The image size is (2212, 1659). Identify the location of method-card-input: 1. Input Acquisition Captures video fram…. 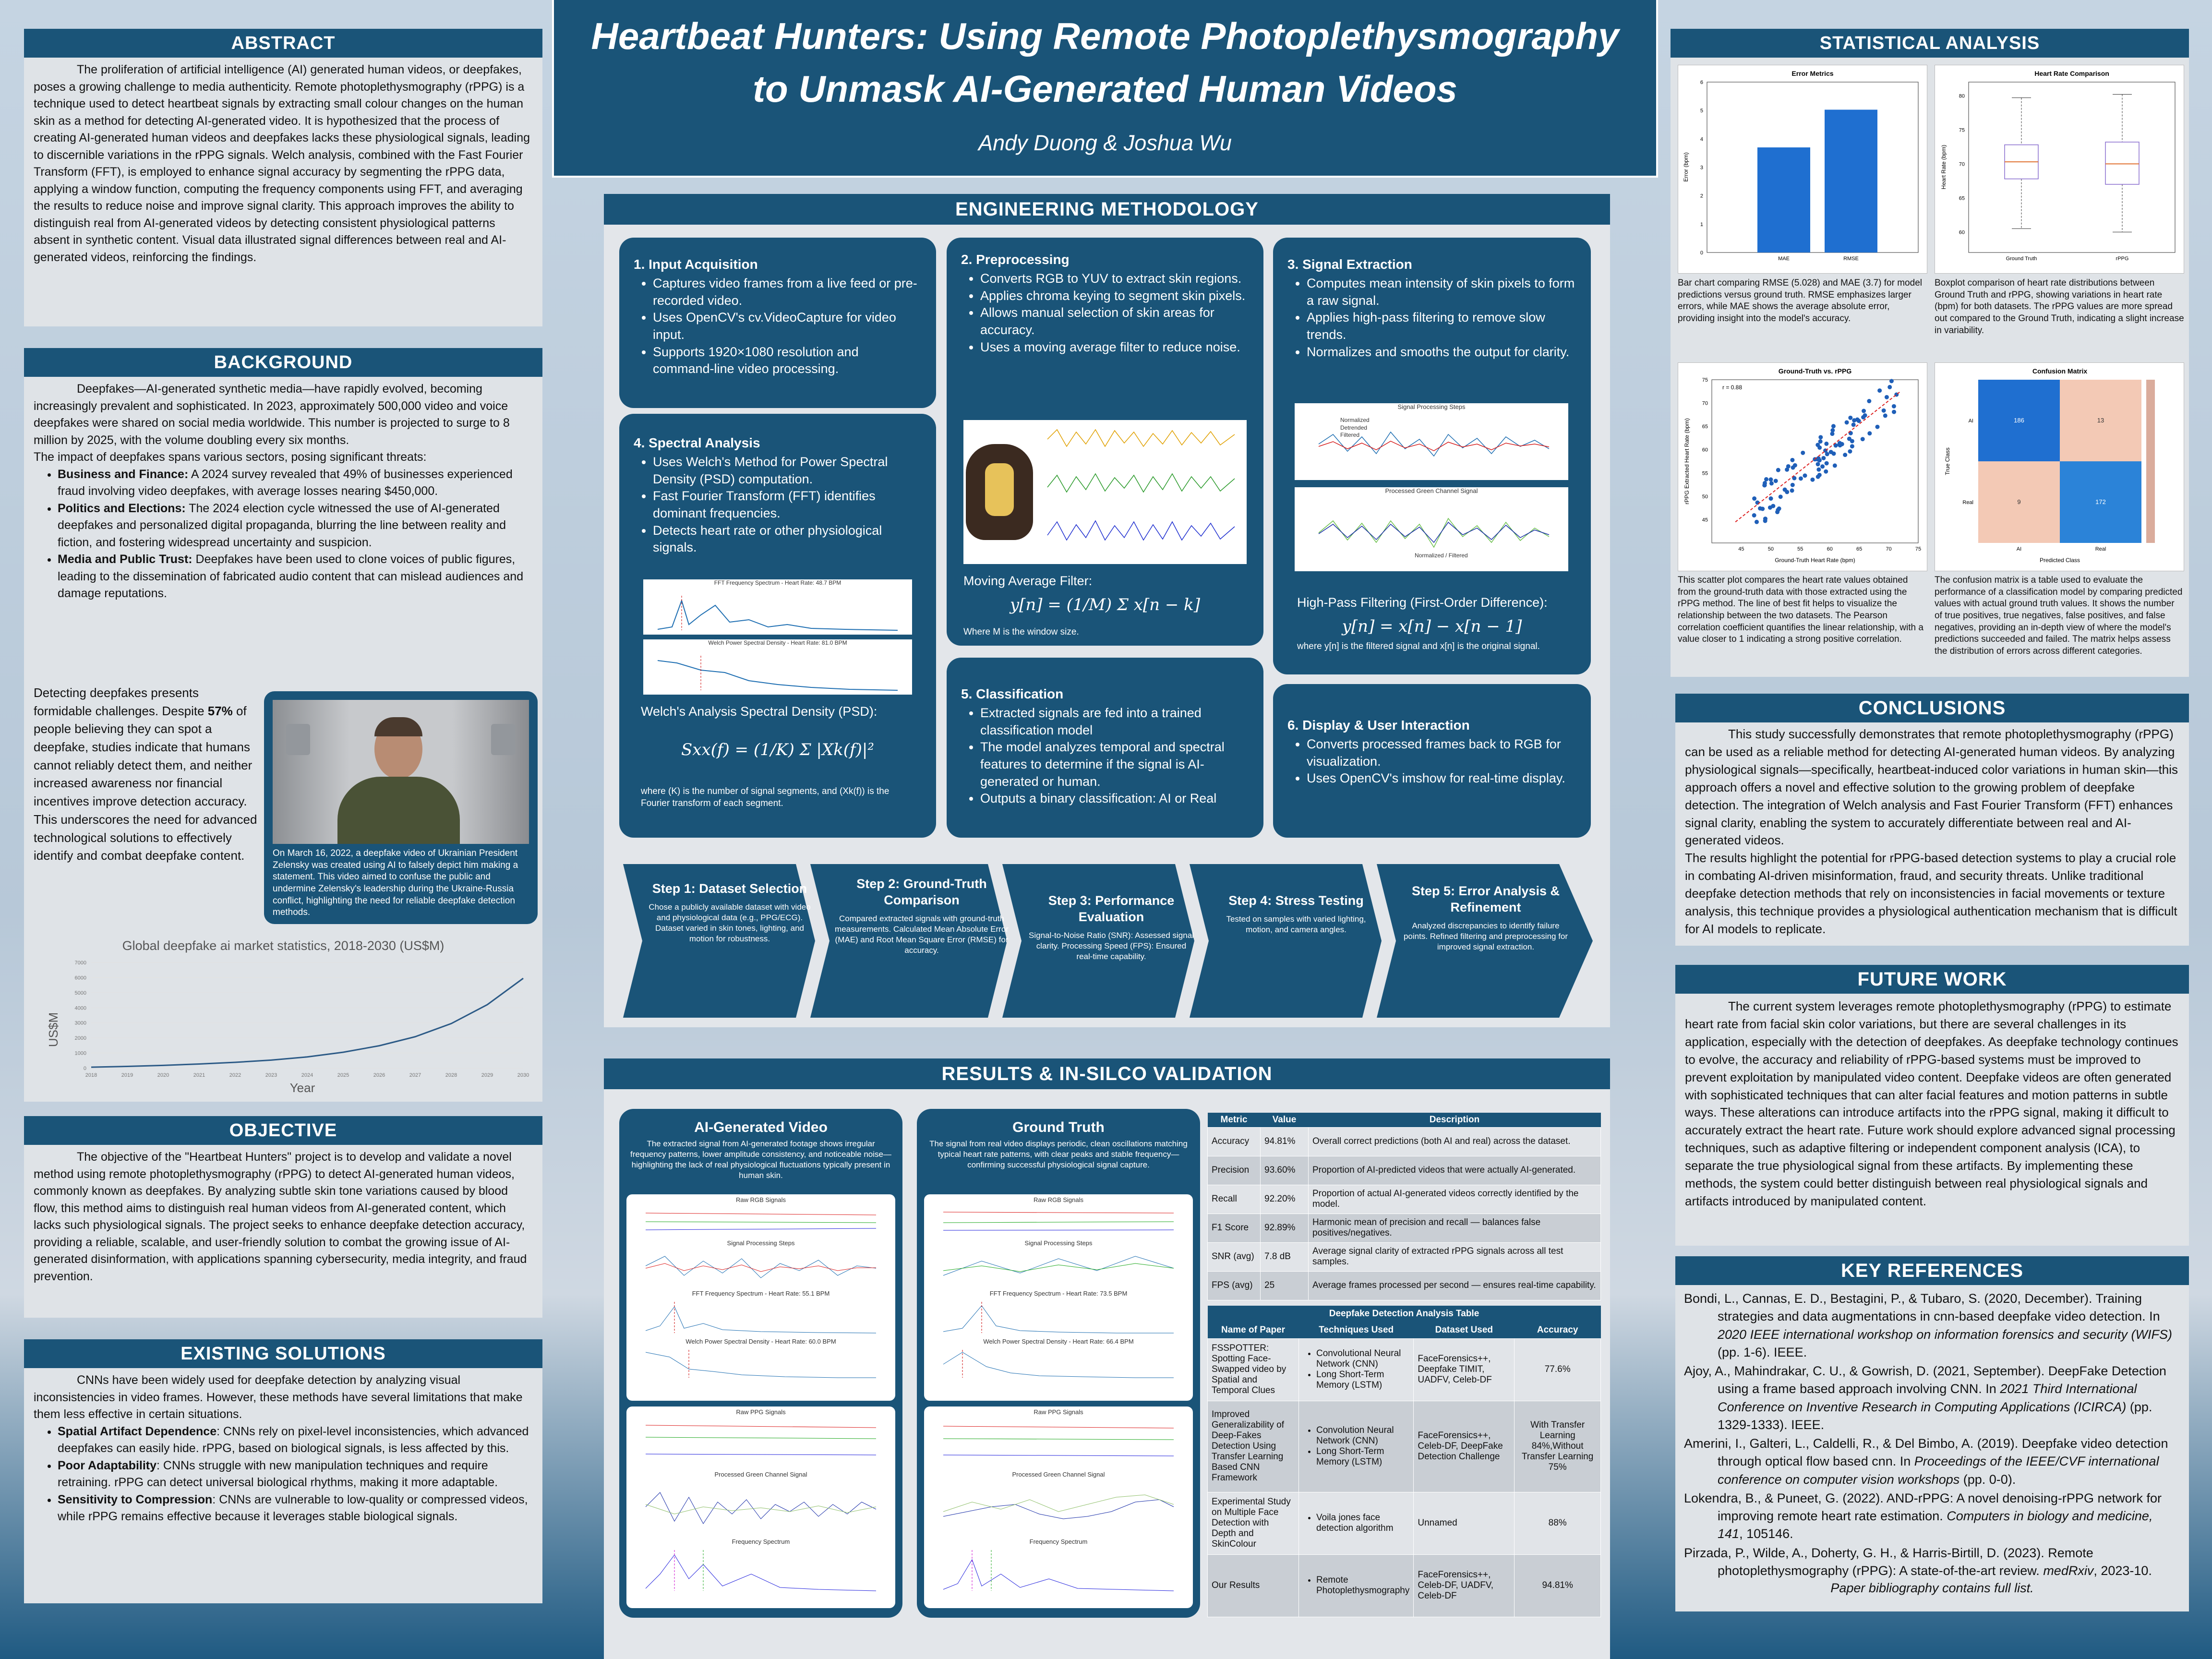
(777, 323).